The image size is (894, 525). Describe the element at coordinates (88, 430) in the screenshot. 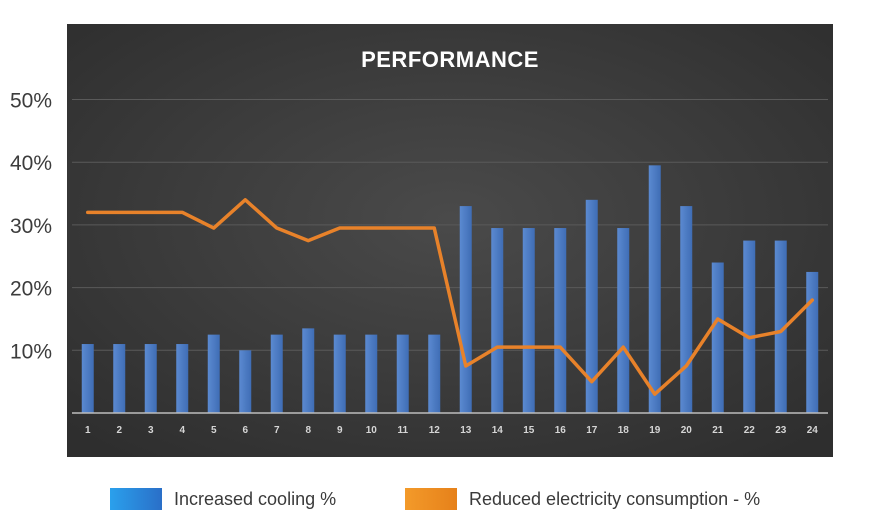

I see `x-tick-label: 1` at that location.